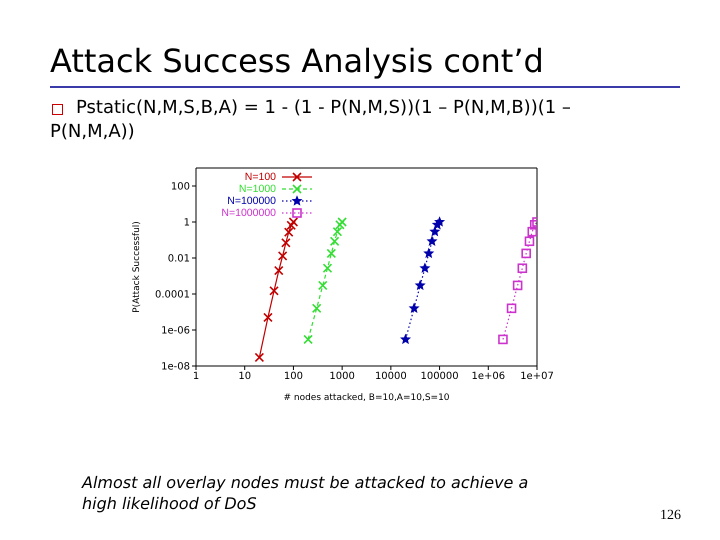  What do you see at coordinates (137, 267) in the screenshot?
I see `y-axis-title: P(Attack Successful)` at bounding box center [137, 267].